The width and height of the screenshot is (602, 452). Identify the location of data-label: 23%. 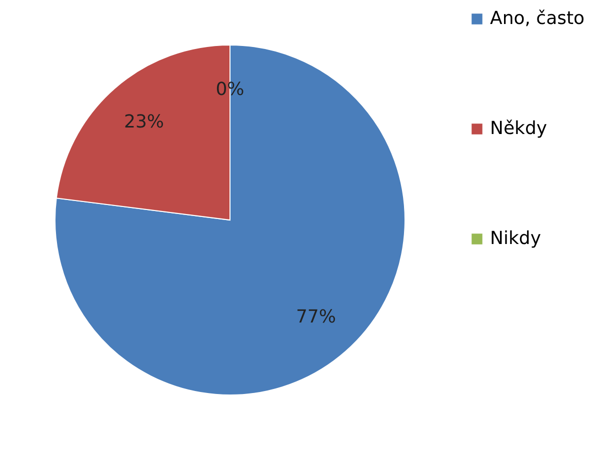
(144, 121).